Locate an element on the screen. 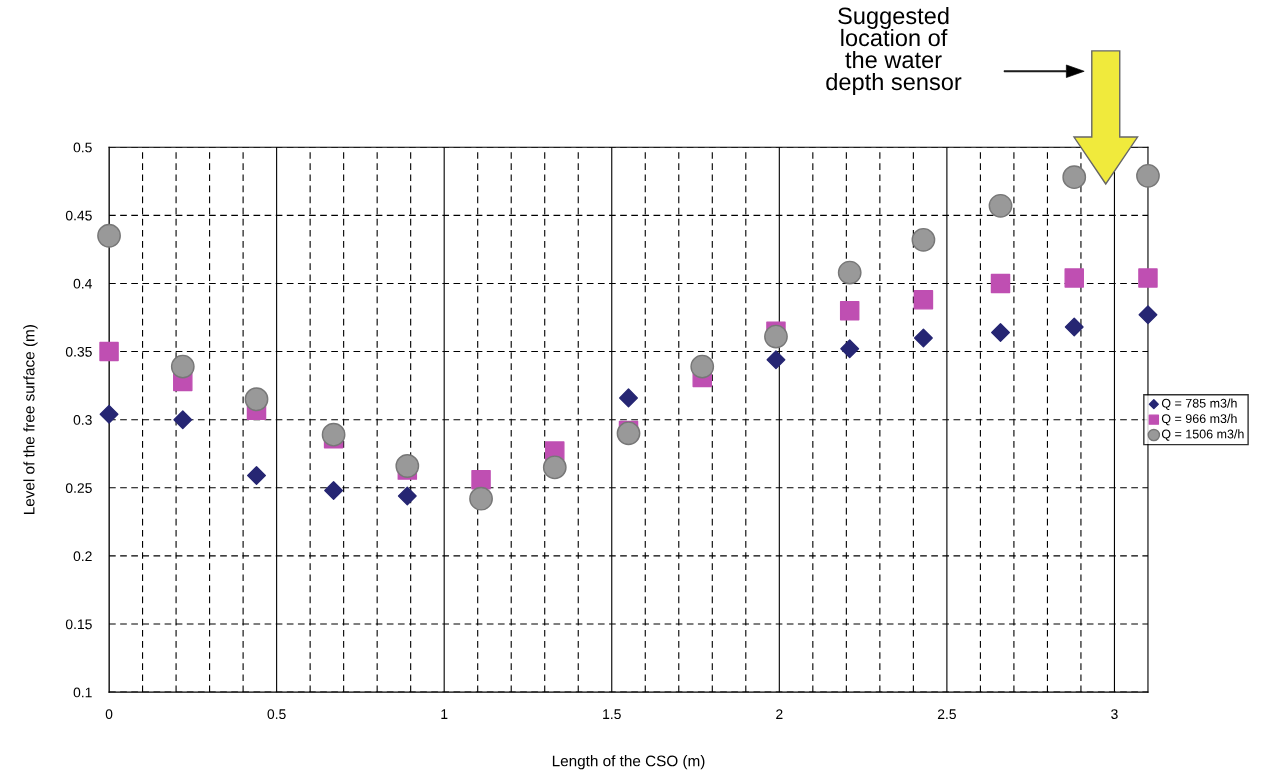 The width and height of the screenshot is (1271, 783). x-tick-label: 0 is located at coordinates (109, 714).